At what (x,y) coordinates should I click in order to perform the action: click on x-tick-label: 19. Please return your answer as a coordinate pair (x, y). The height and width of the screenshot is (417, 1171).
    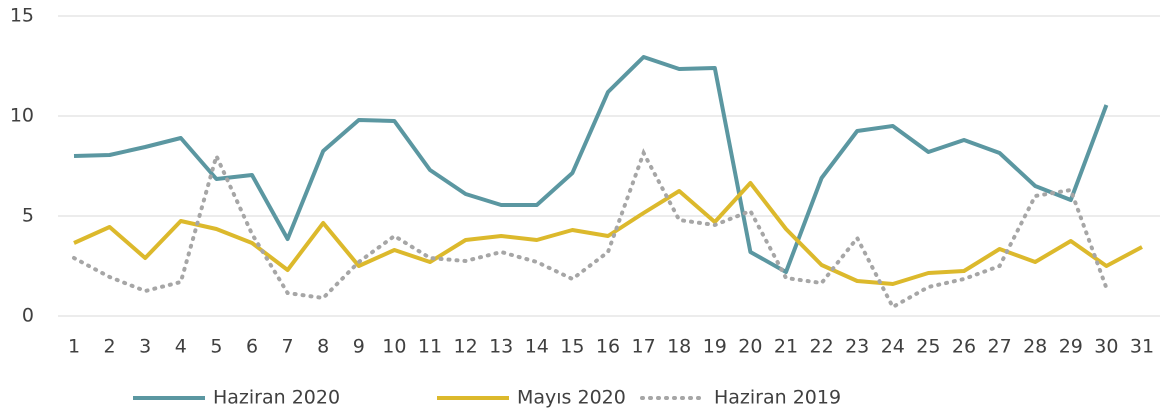
    Looking at the image, I should click on (715, 347).